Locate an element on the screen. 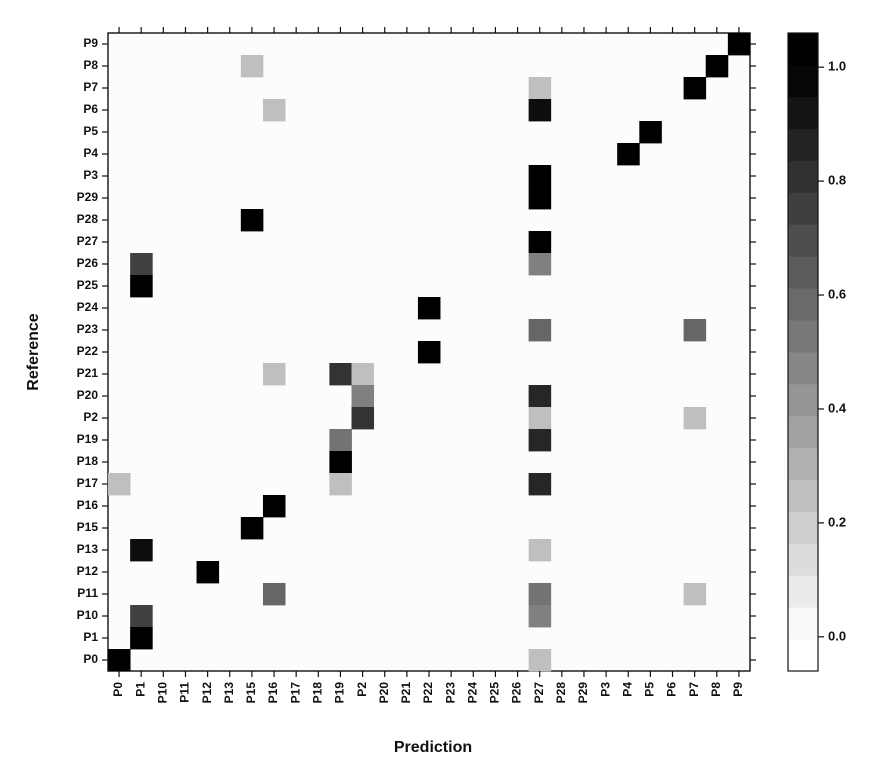 The image size is (892, 774). heatmap-cell-p18-p19 is located at coordinates (340, 462).